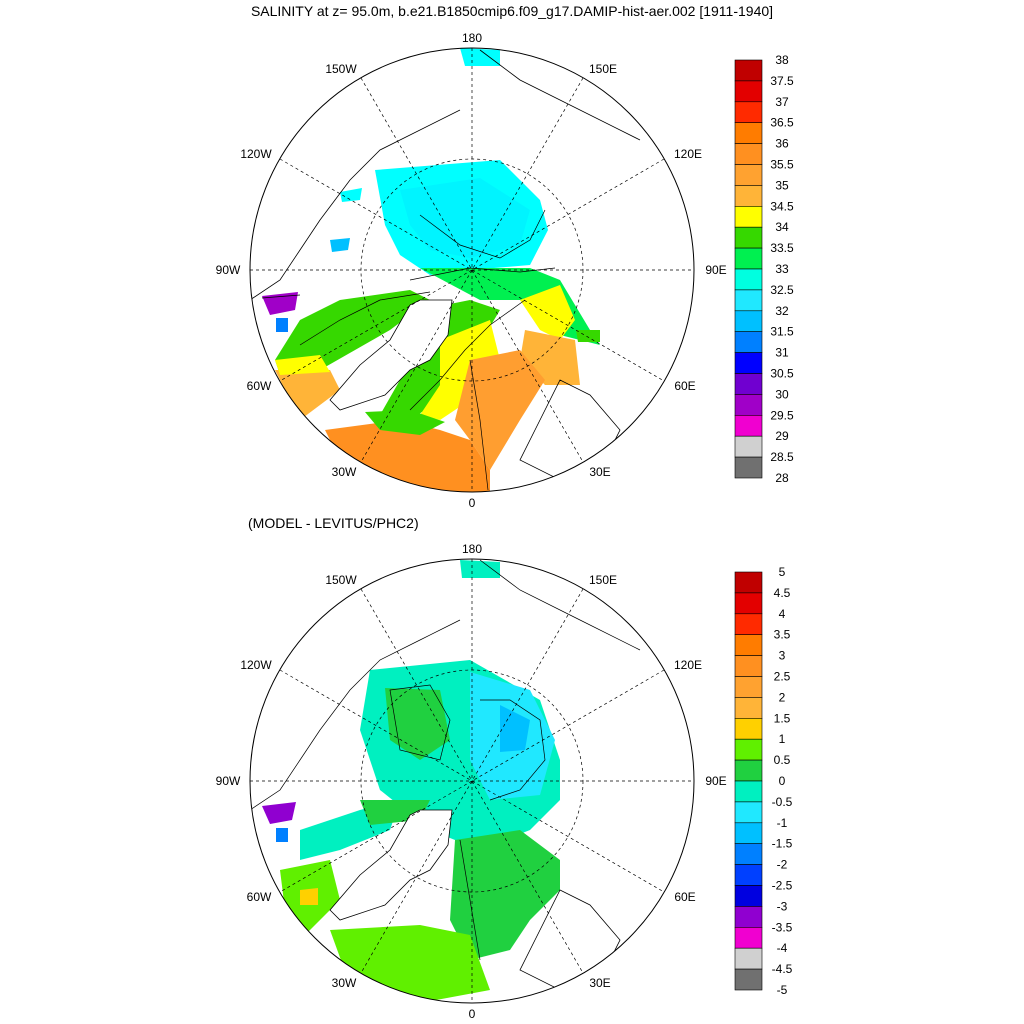  I want to click on colorbar-label: 29, so click(782, 436).